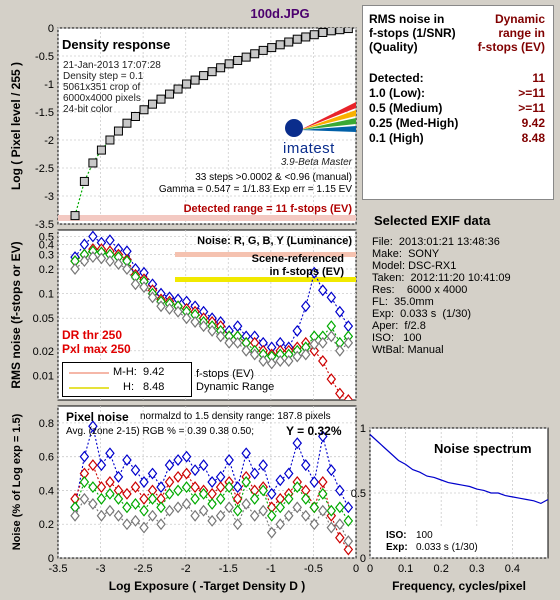 Image resolution: width=560 pixels, height=600 pixels. Describe the element at coordinates (265, 254) in the screenshot. I see `quality-band-med` at that location.